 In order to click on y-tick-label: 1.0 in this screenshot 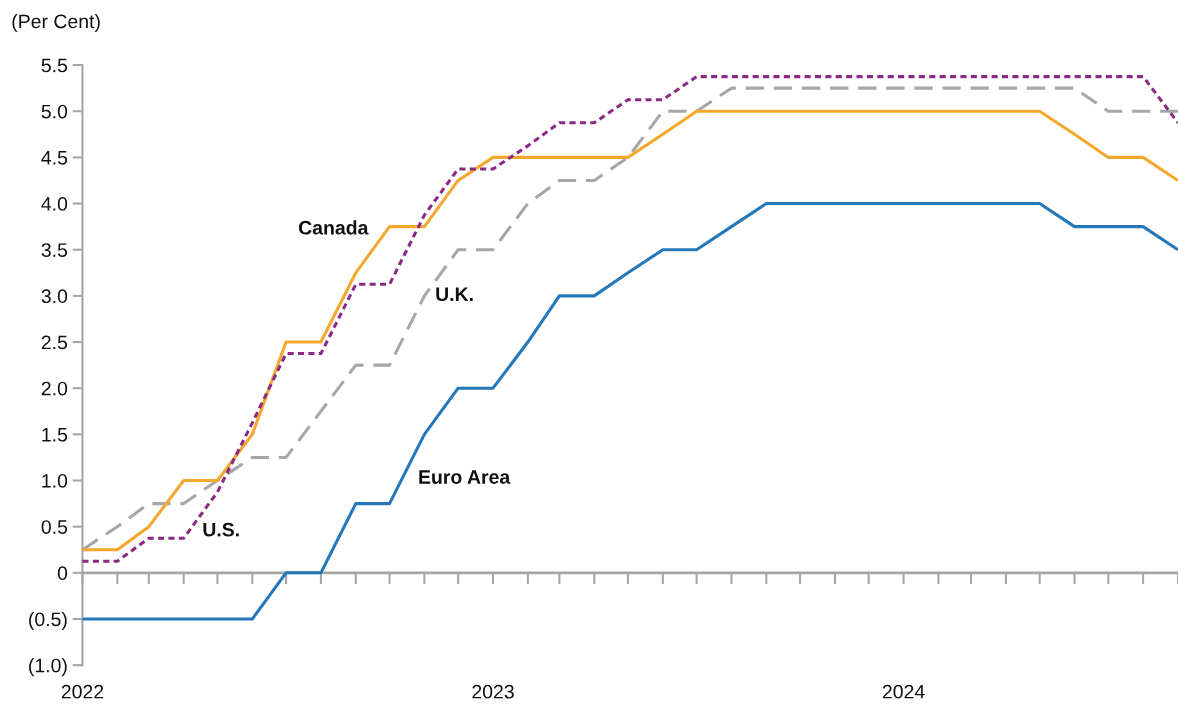, I will do `click(55, 480)`.